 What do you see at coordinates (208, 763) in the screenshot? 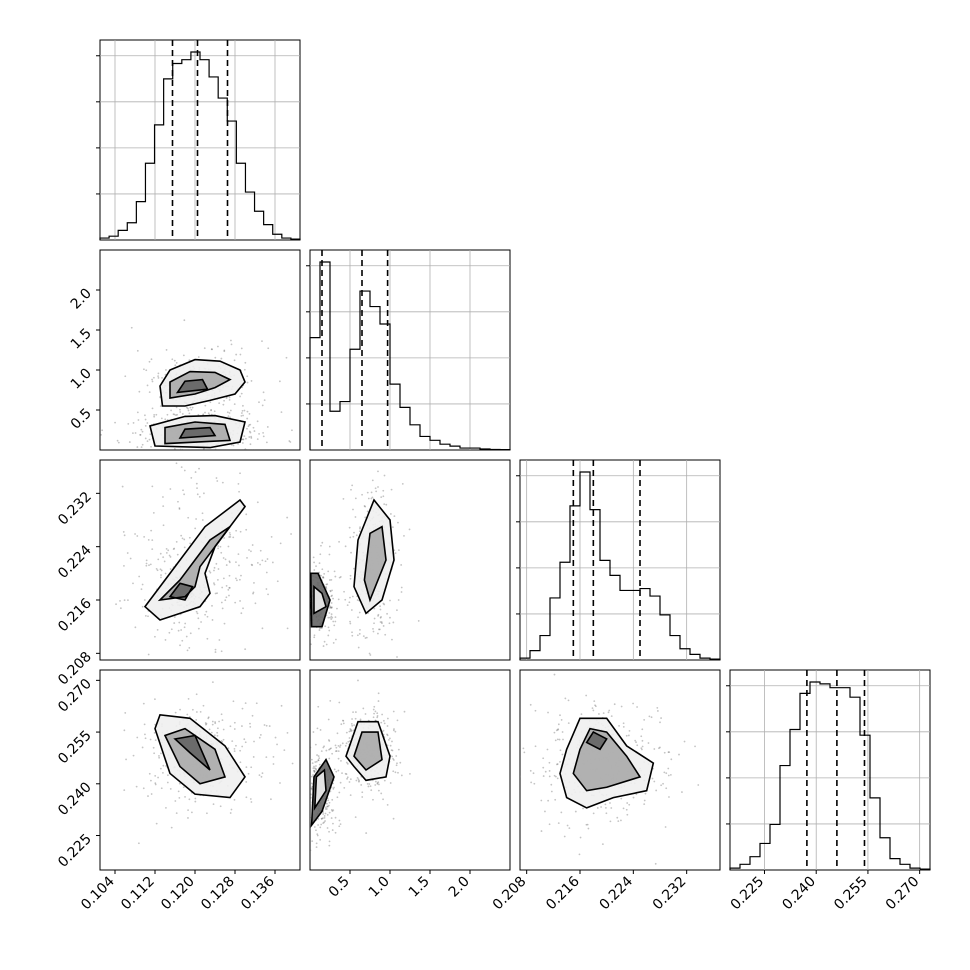
I see `panel-content` at bounding box center [208, 763].